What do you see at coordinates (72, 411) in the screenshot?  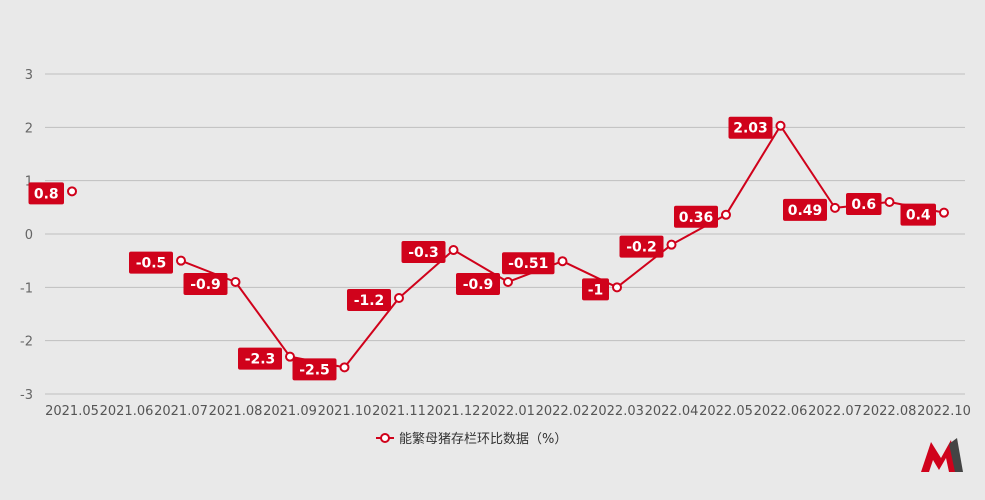 I see `x-tick-label: 2021.05` at bounding box center [72, 411].